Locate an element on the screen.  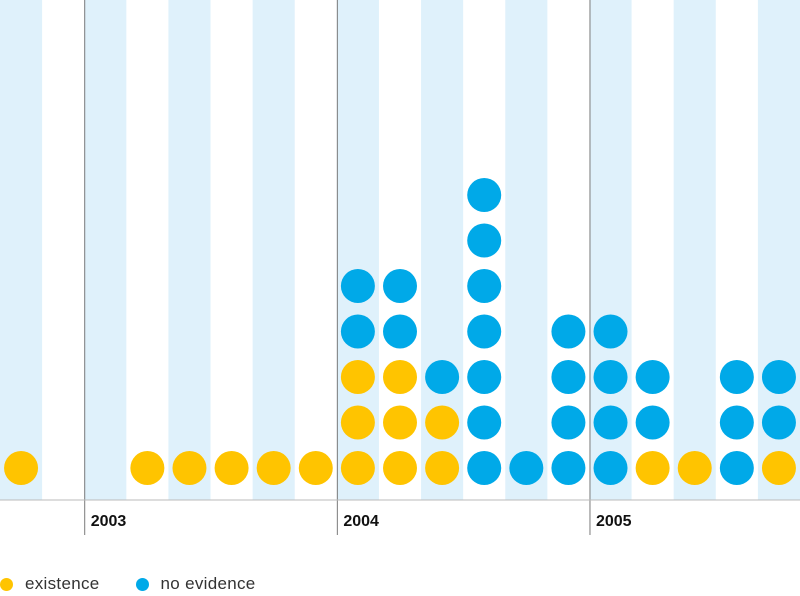
year-label-2004: 2004 is located at coordinates (361, 521).